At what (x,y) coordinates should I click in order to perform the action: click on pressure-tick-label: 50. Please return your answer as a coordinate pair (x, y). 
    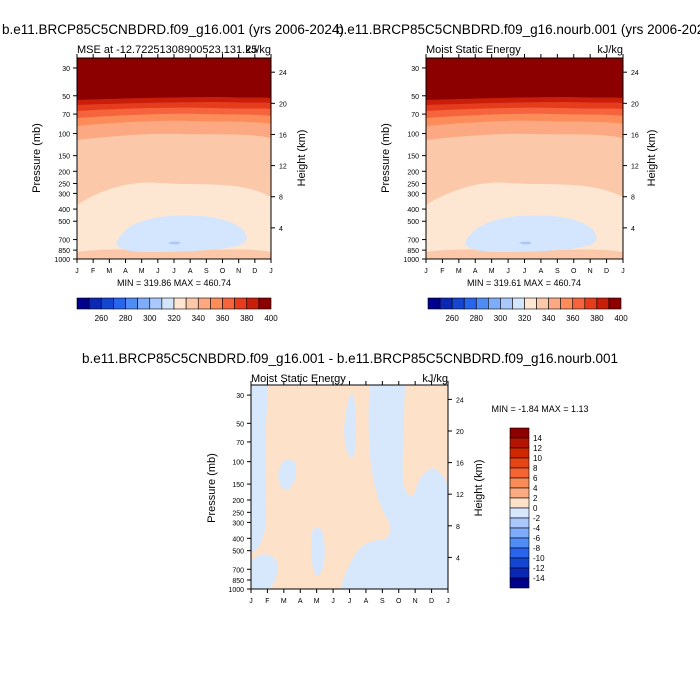
    Looking at the image, I should click on (415, 97).